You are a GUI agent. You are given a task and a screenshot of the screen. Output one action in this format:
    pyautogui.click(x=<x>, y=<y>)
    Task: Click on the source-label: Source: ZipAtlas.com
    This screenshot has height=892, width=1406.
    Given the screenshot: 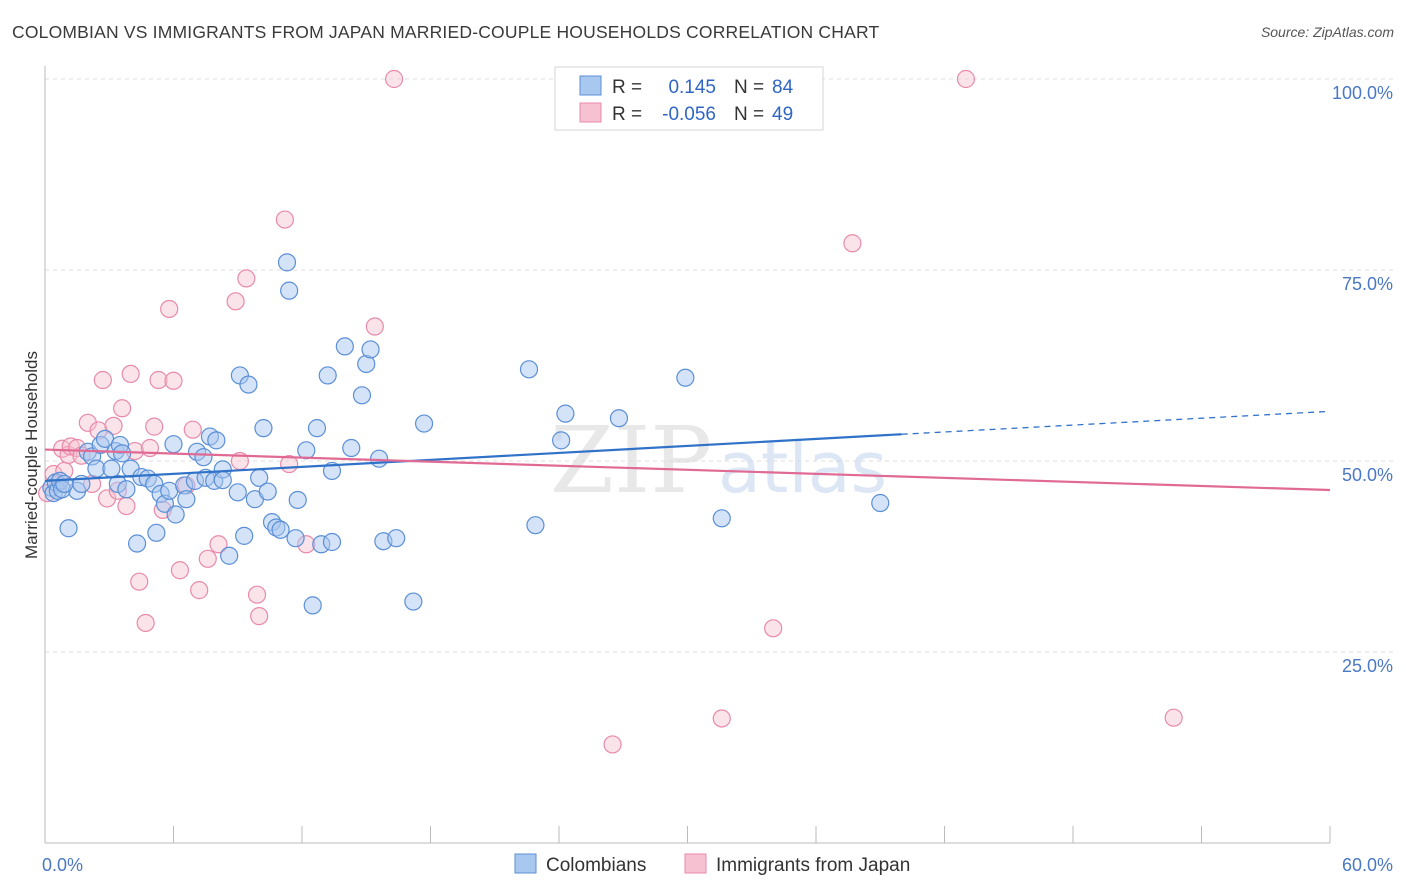 What is the action you would take?
    pyautogui.click(x=1327, y=32)
    